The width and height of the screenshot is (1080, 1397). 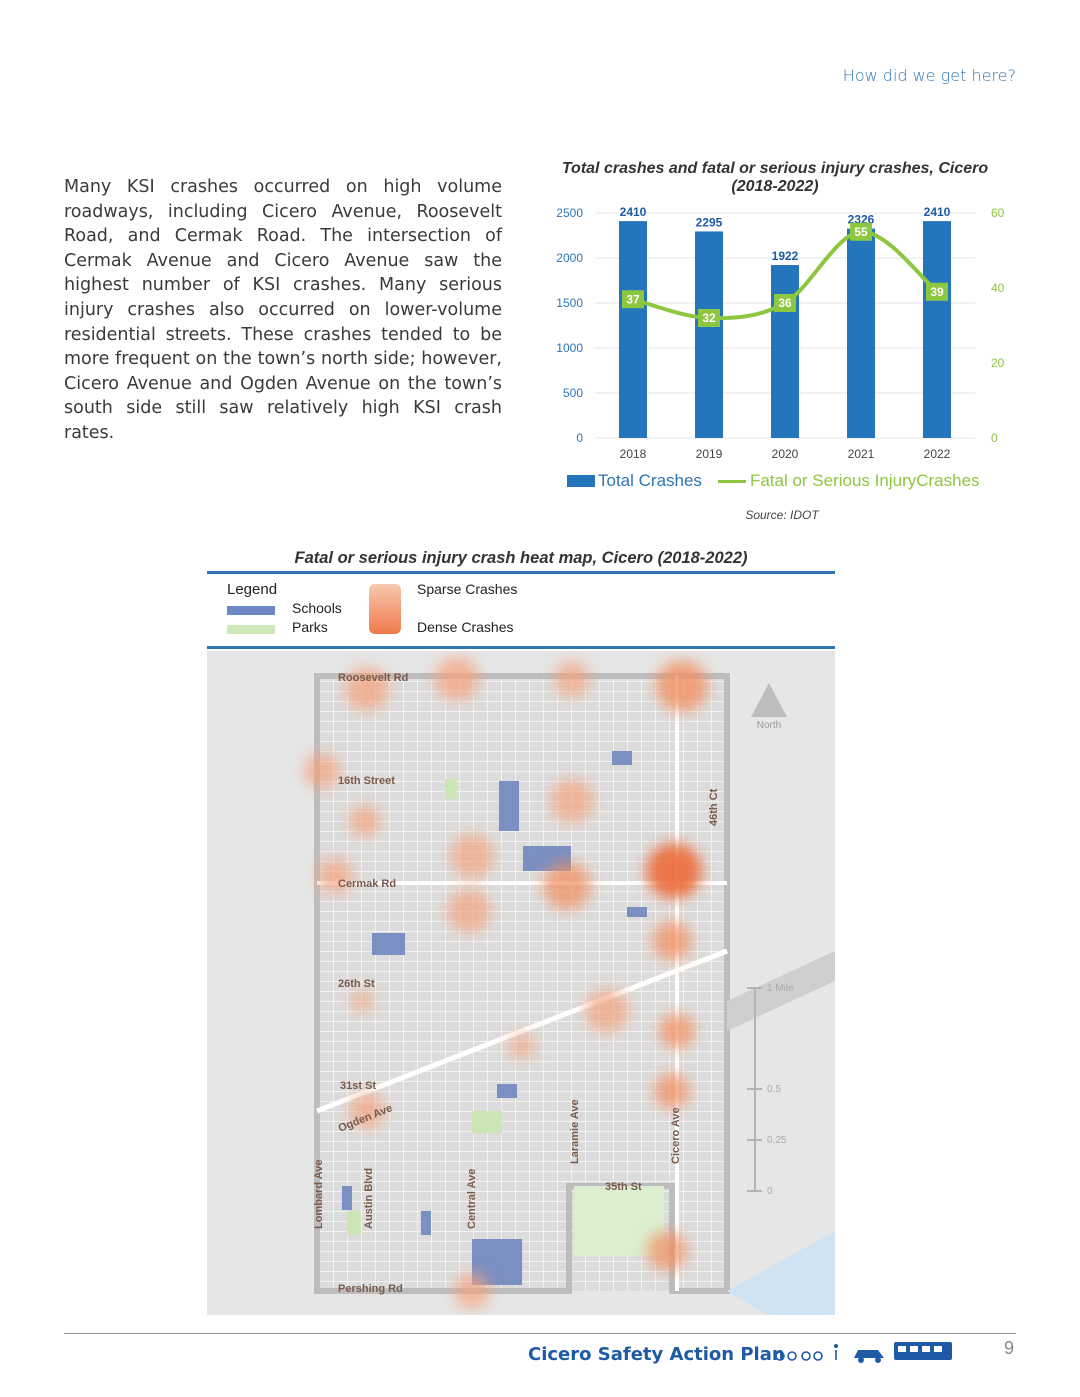 What do you see at coordinates (310, 627) in the screenshot?
I see `legend-parks-label: Parks` at bounding box center [310, 627].